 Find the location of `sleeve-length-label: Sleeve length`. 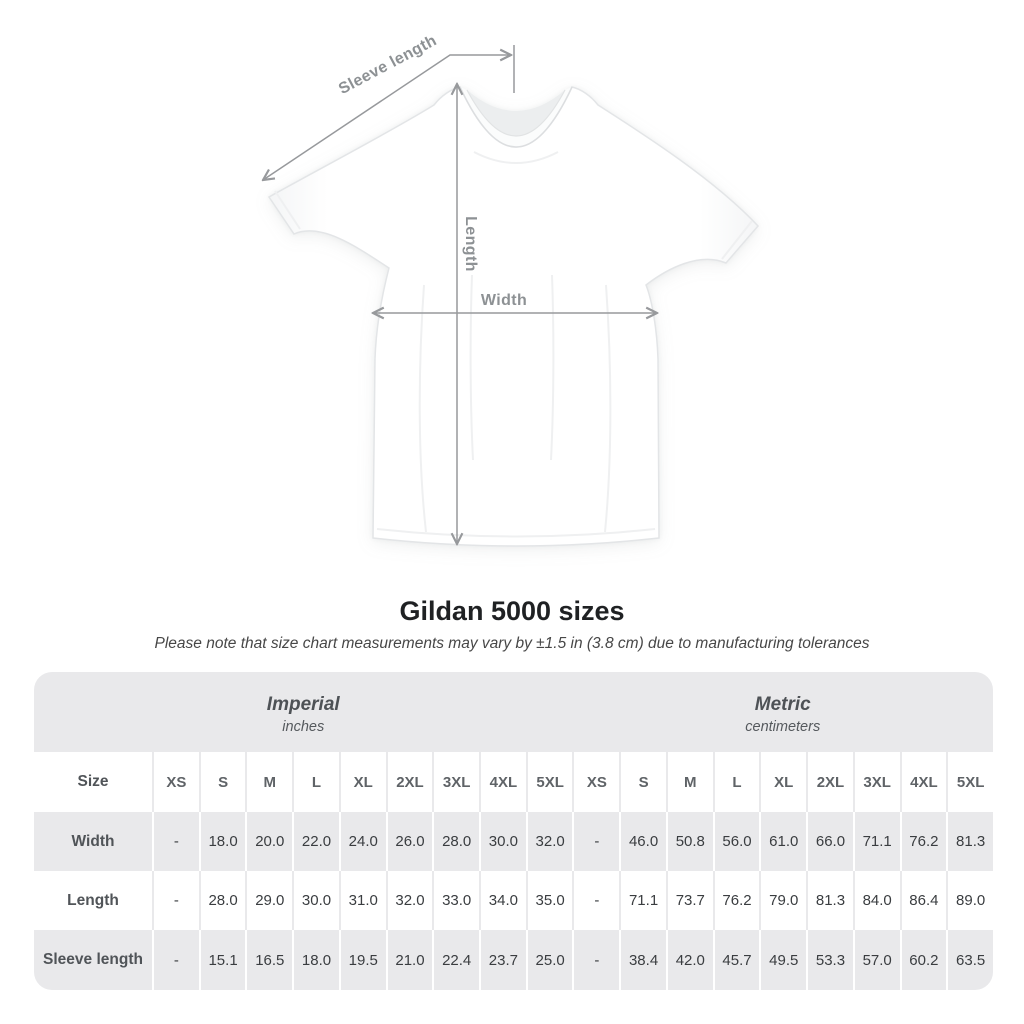

sleeve-length-label: Sleeve length is located at coordinates (388, 65).